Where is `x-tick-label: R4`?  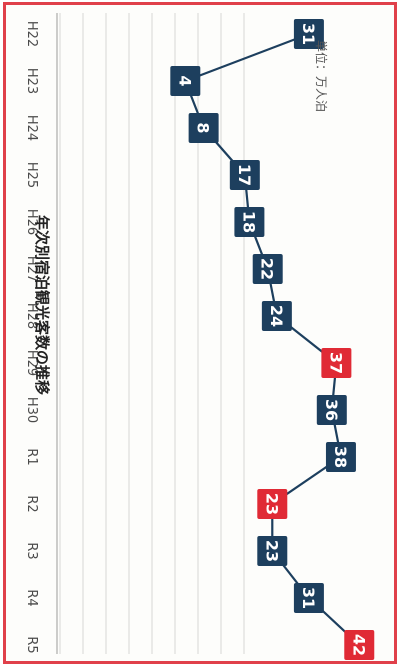 x-tick-label: R4 is located at coordinates (31, 597).